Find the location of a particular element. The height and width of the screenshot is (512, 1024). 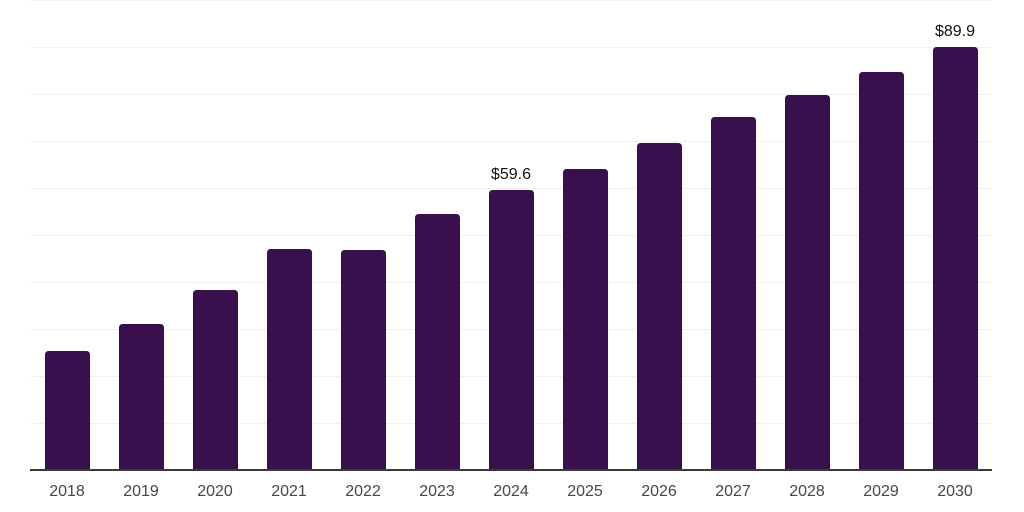

x-tick-label-2024: 2024 is located at coordinates (511, 491).